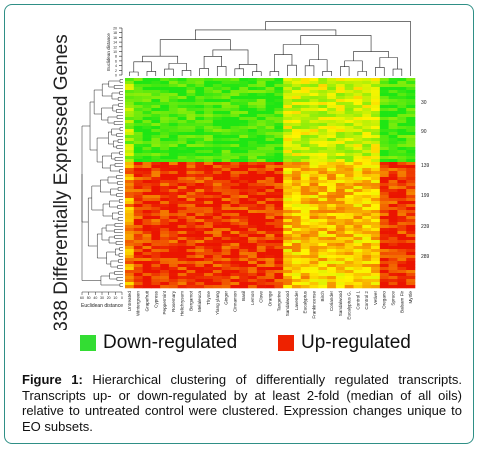 The width and height of the screenshot is (481, 449). I want to click on column-label: Frankincense, so click(313, 305).